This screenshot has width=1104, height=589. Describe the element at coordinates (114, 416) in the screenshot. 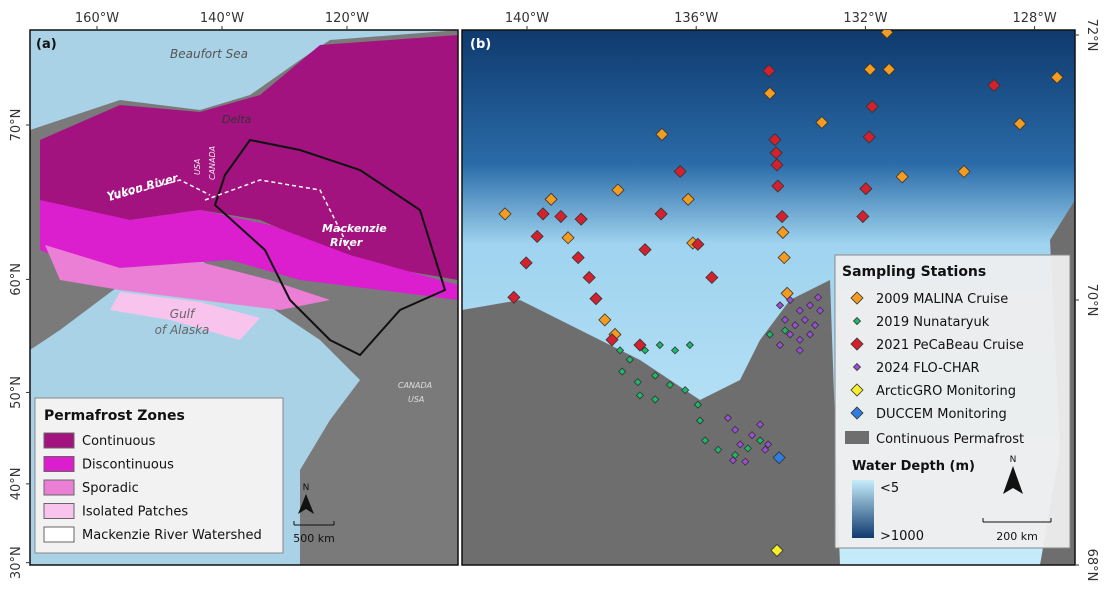

I see `map-label: Permafrost Zones` at that location.